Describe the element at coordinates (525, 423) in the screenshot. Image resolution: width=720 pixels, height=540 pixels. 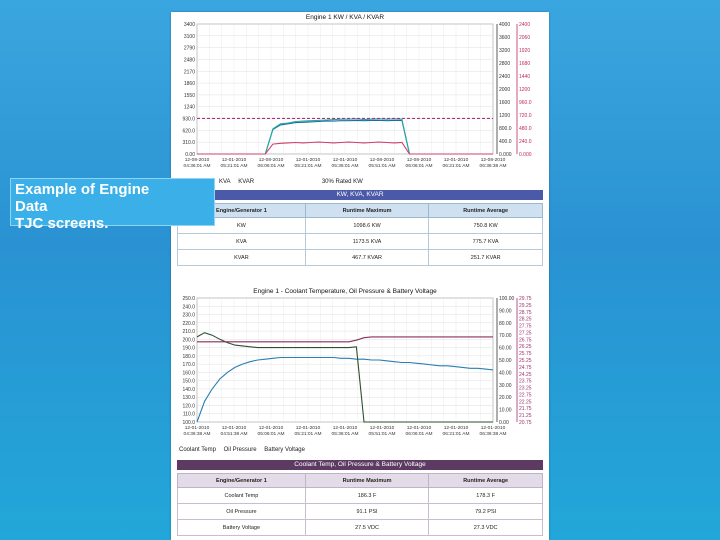
I see `right-tick-label: 20.75` at that location.